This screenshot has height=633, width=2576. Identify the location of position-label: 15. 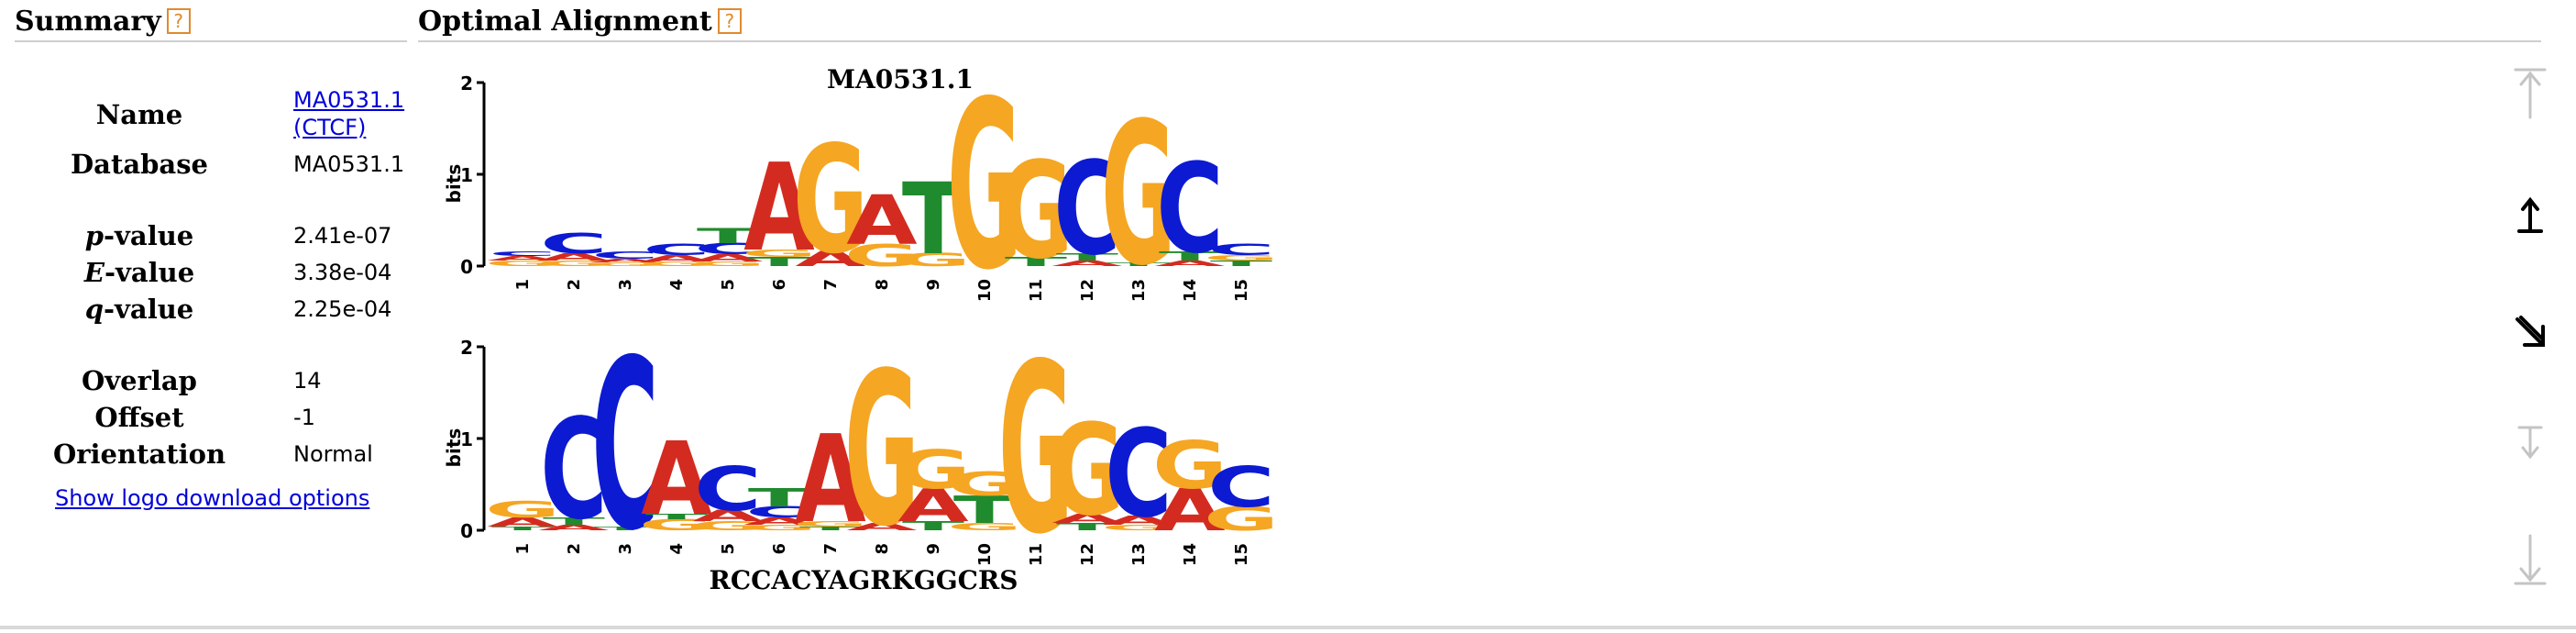
(1241, 290).